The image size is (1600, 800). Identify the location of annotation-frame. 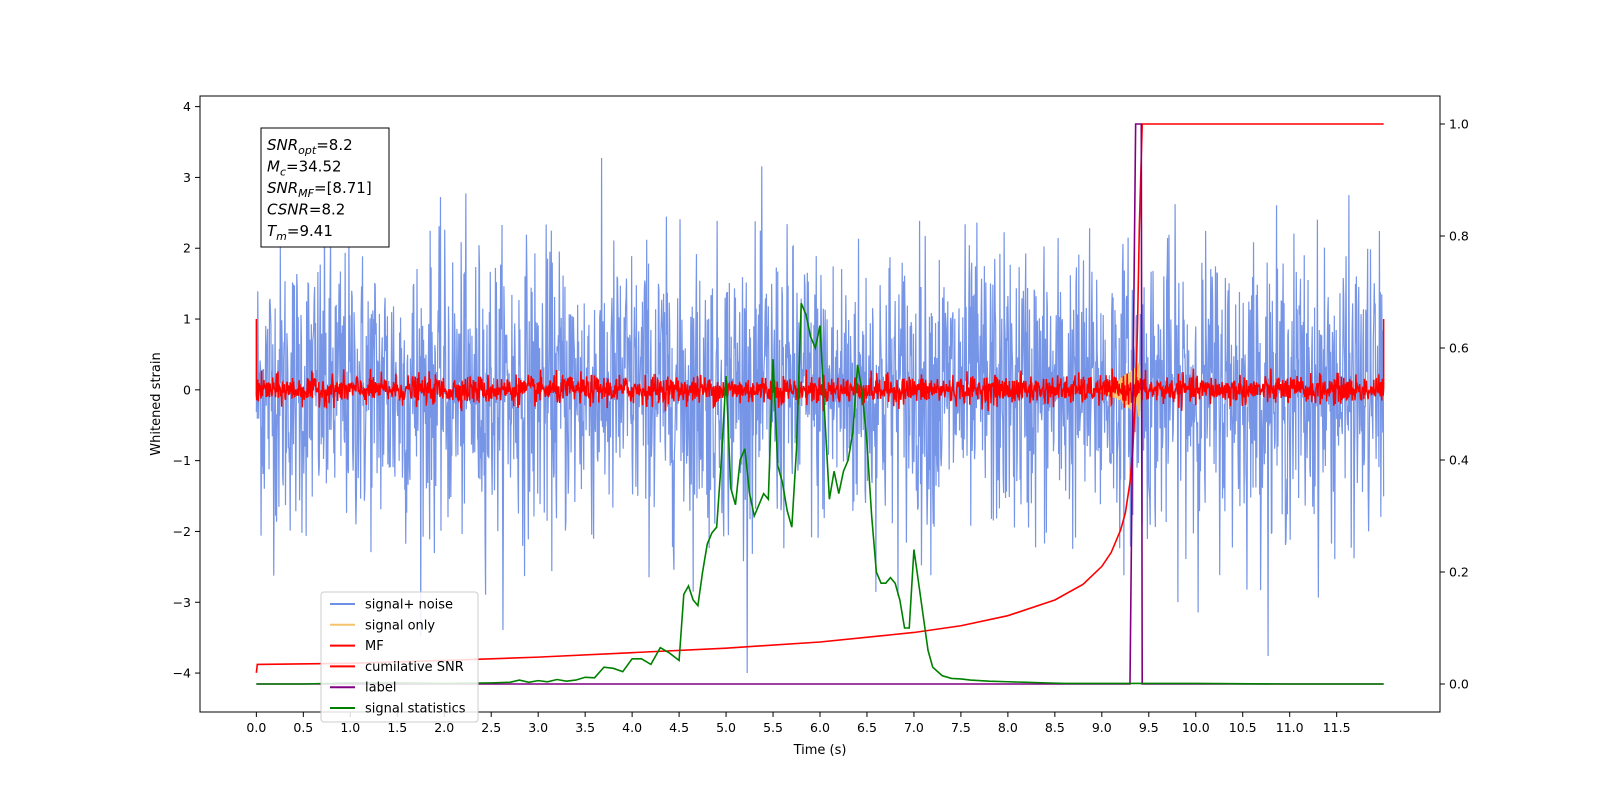
(325, 187).